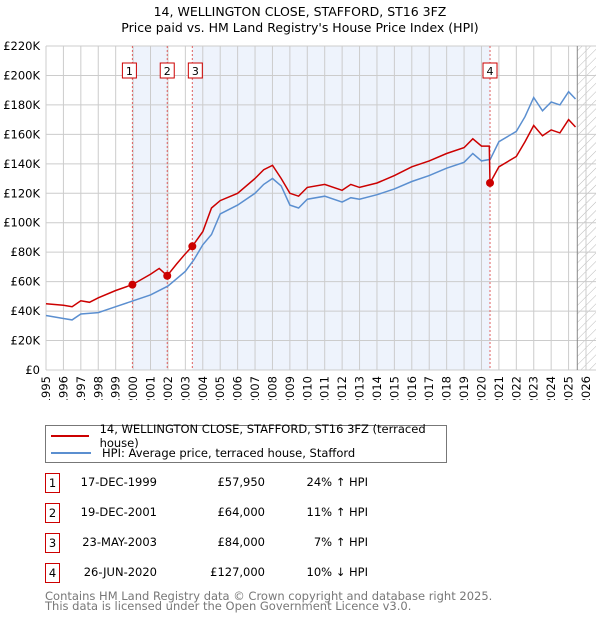 This screenshot has width=600, height=620. I want to click on x-tick-label: 2001, so click(151, 388).